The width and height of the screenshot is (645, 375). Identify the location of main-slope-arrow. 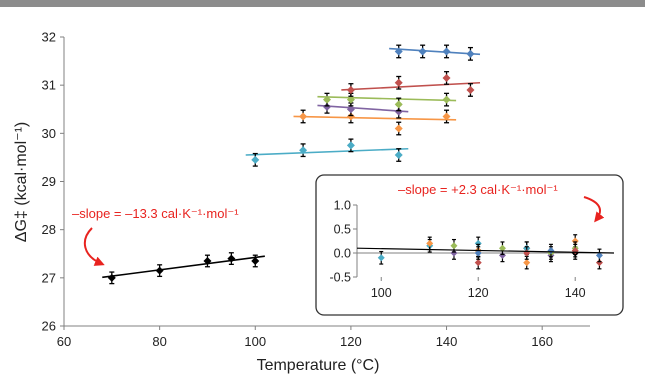
(94, 246).